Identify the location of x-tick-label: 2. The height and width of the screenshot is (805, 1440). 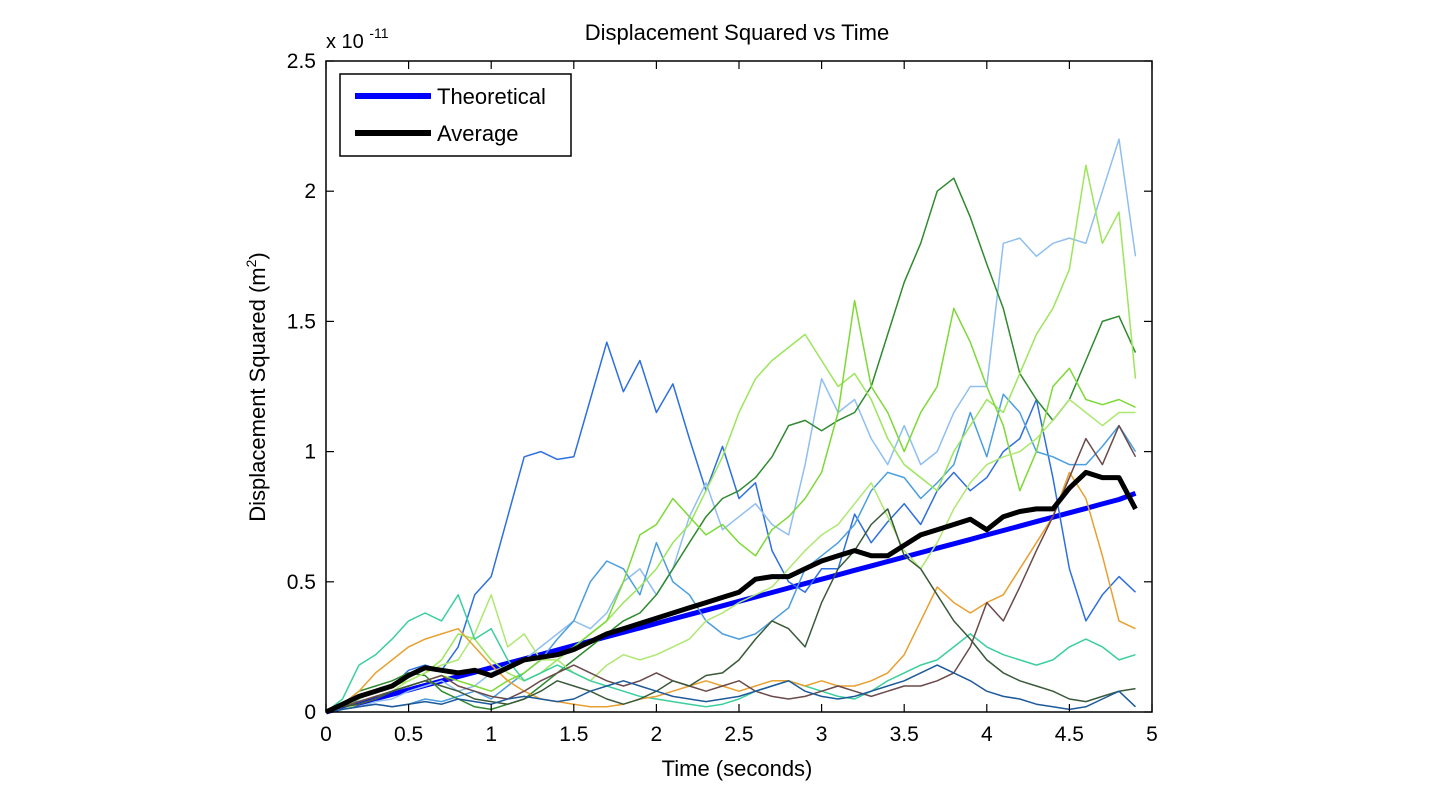
(657, 734).